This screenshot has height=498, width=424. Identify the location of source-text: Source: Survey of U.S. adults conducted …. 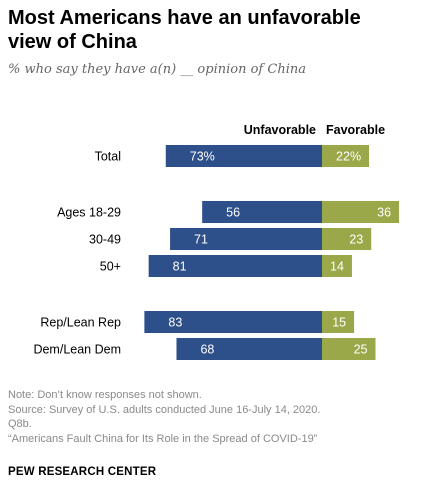
(164, 409).